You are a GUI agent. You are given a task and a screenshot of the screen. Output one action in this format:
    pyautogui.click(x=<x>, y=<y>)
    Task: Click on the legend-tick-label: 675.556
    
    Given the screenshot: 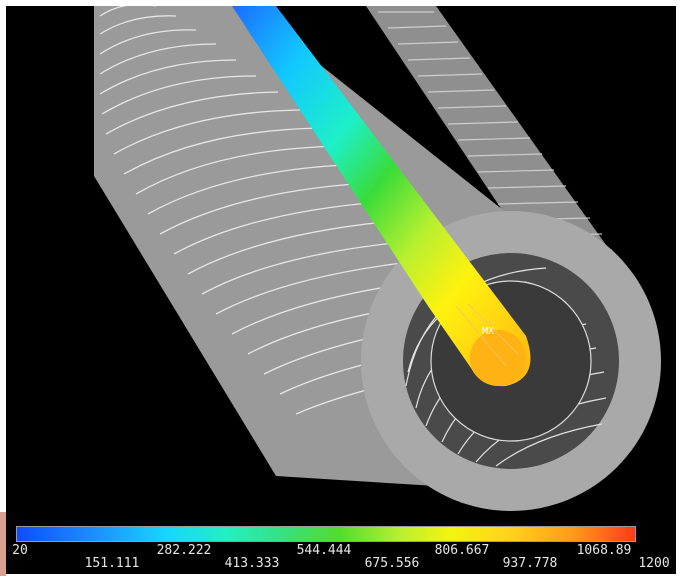 What is the action you would take?
    pyautogui.click(x=392, y=563)
    